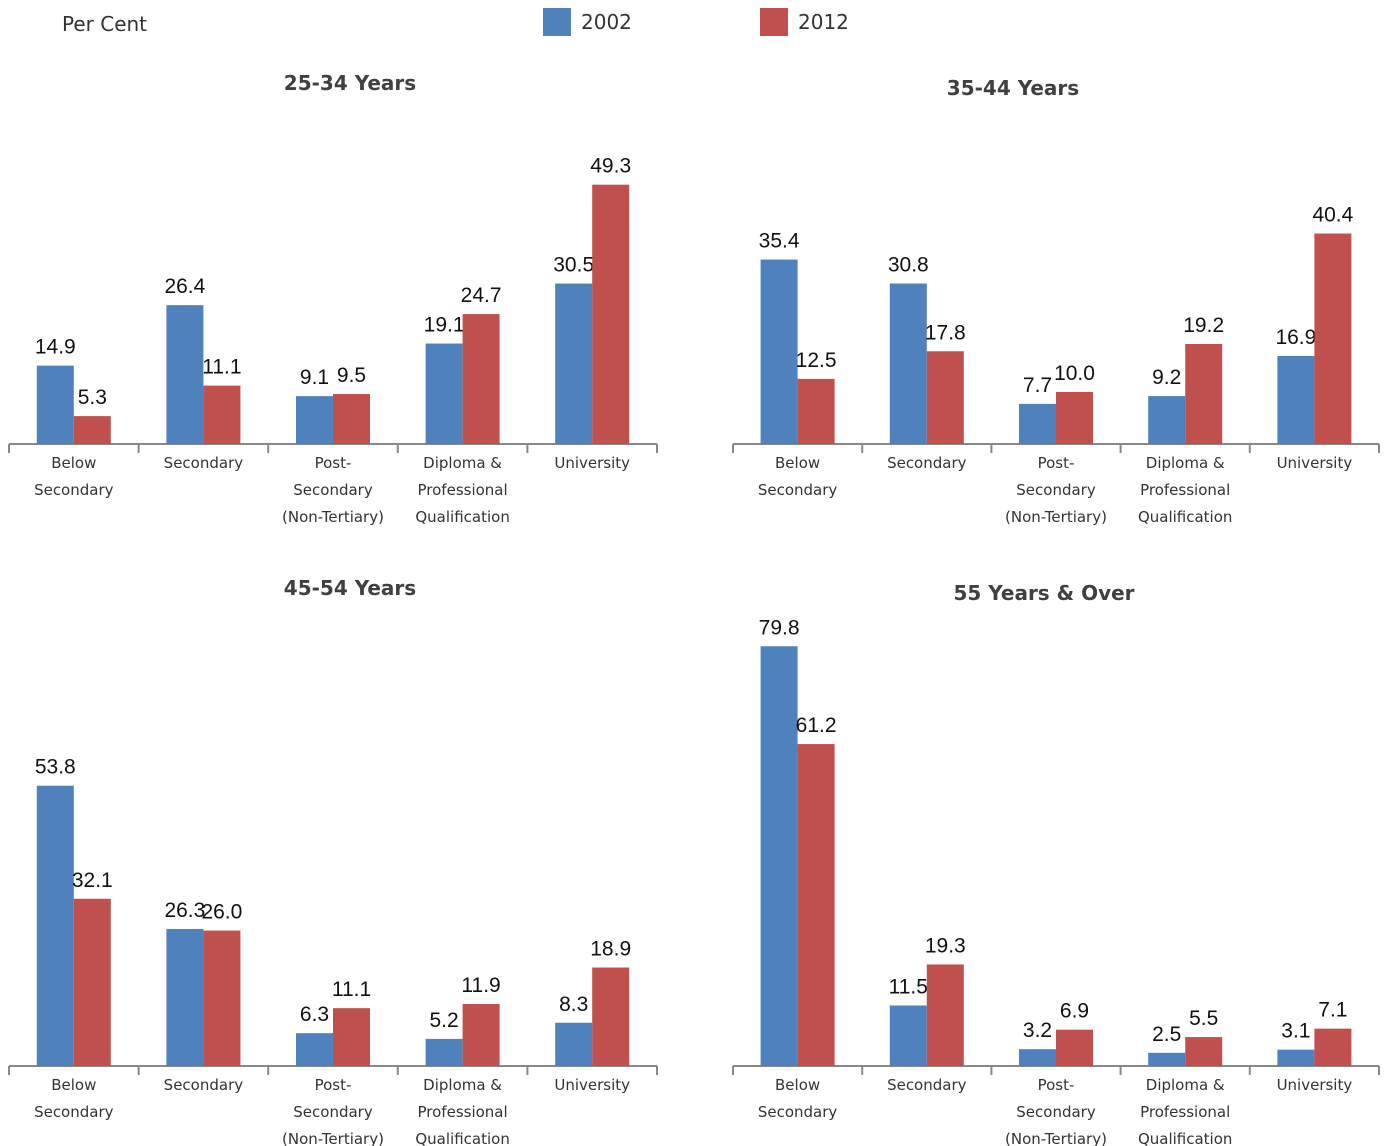 Image resolution: width=1393 pixels, height=1146 pixels. I want to click on chart-title: 45-54 Years, so click(350, 588).